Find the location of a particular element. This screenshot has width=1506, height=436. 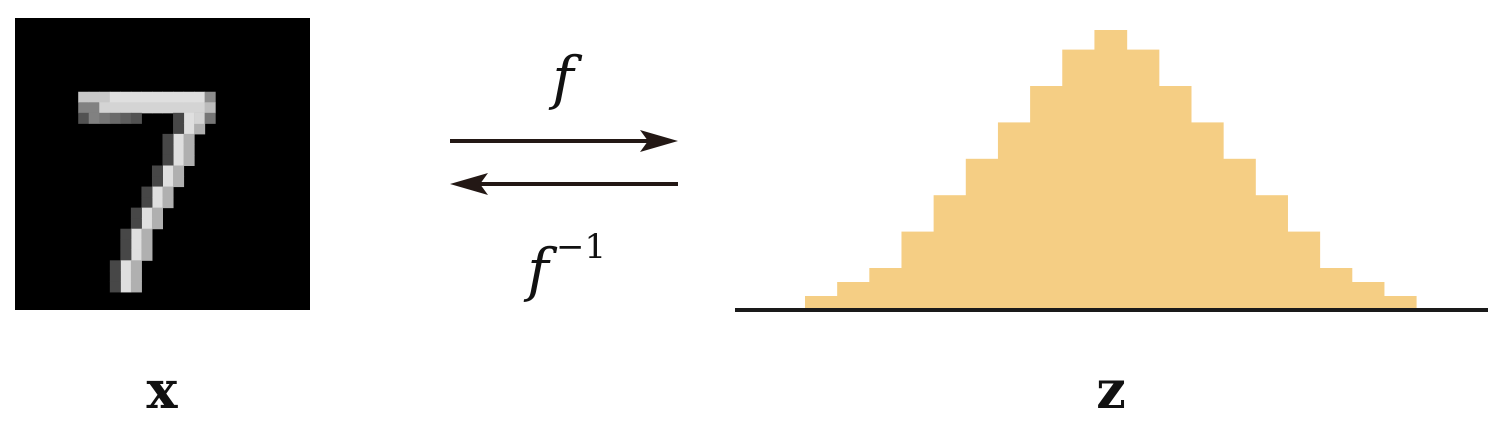

forward-arrowhead is located at coordinates (659, 141).